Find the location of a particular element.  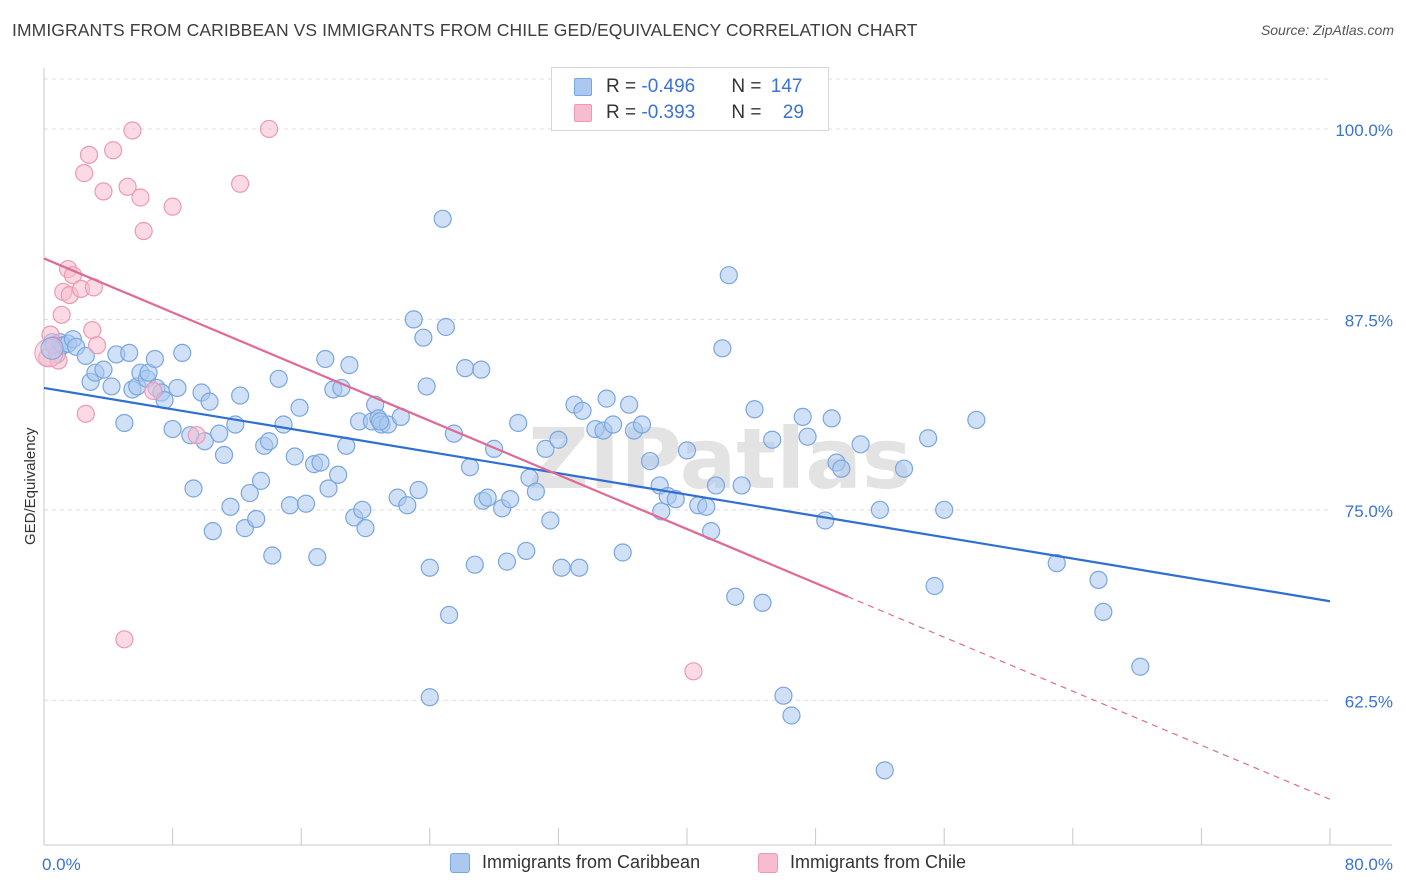

legend-n-value: 29 is located at coordinates (793, 112).